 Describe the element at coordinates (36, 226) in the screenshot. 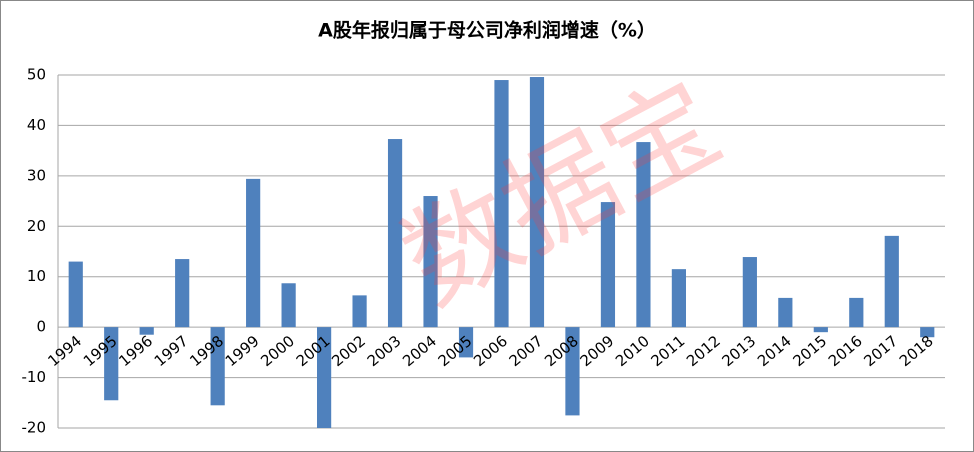

I see `y-tick-label: 20` at that location.